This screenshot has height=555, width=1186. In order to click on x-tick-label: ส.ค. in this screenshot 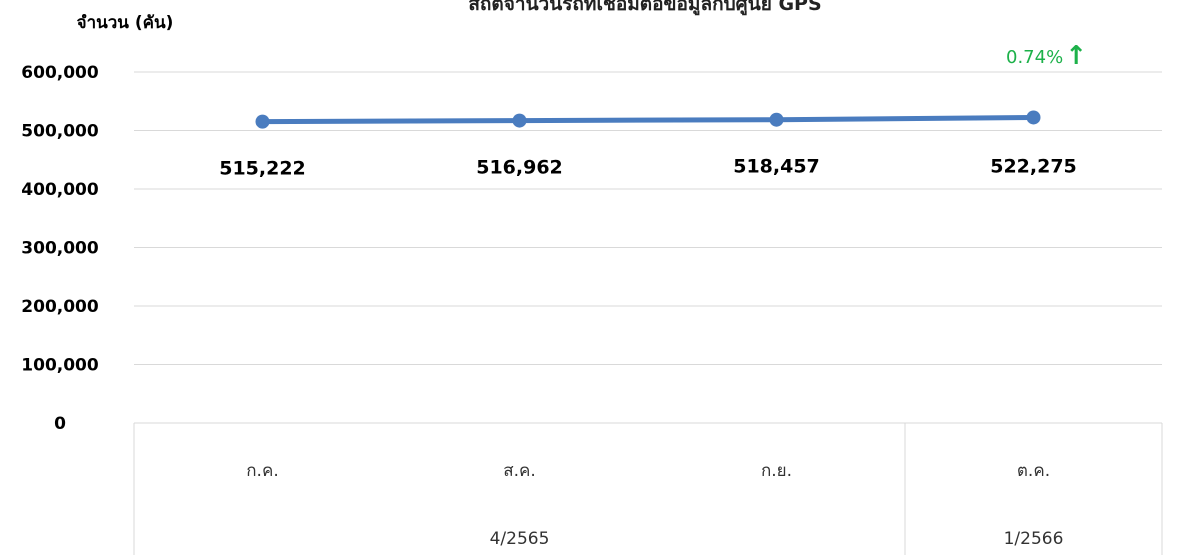, I will do `click(519, 471)`.